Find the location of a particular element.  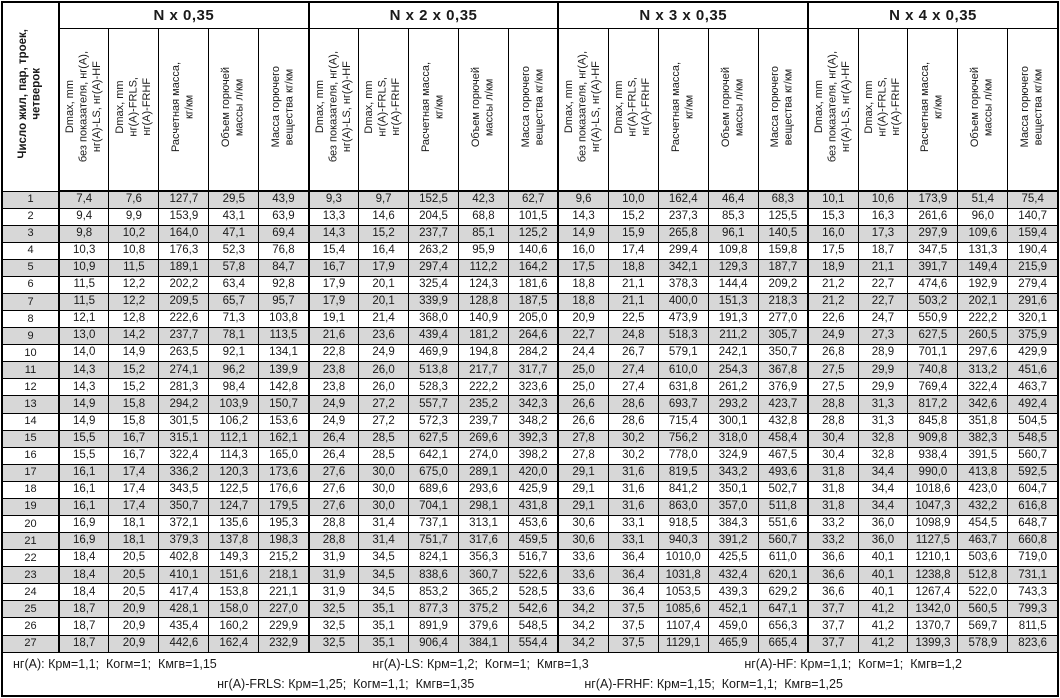

data-cell: 37,7 is located at coordinates (833, 644).